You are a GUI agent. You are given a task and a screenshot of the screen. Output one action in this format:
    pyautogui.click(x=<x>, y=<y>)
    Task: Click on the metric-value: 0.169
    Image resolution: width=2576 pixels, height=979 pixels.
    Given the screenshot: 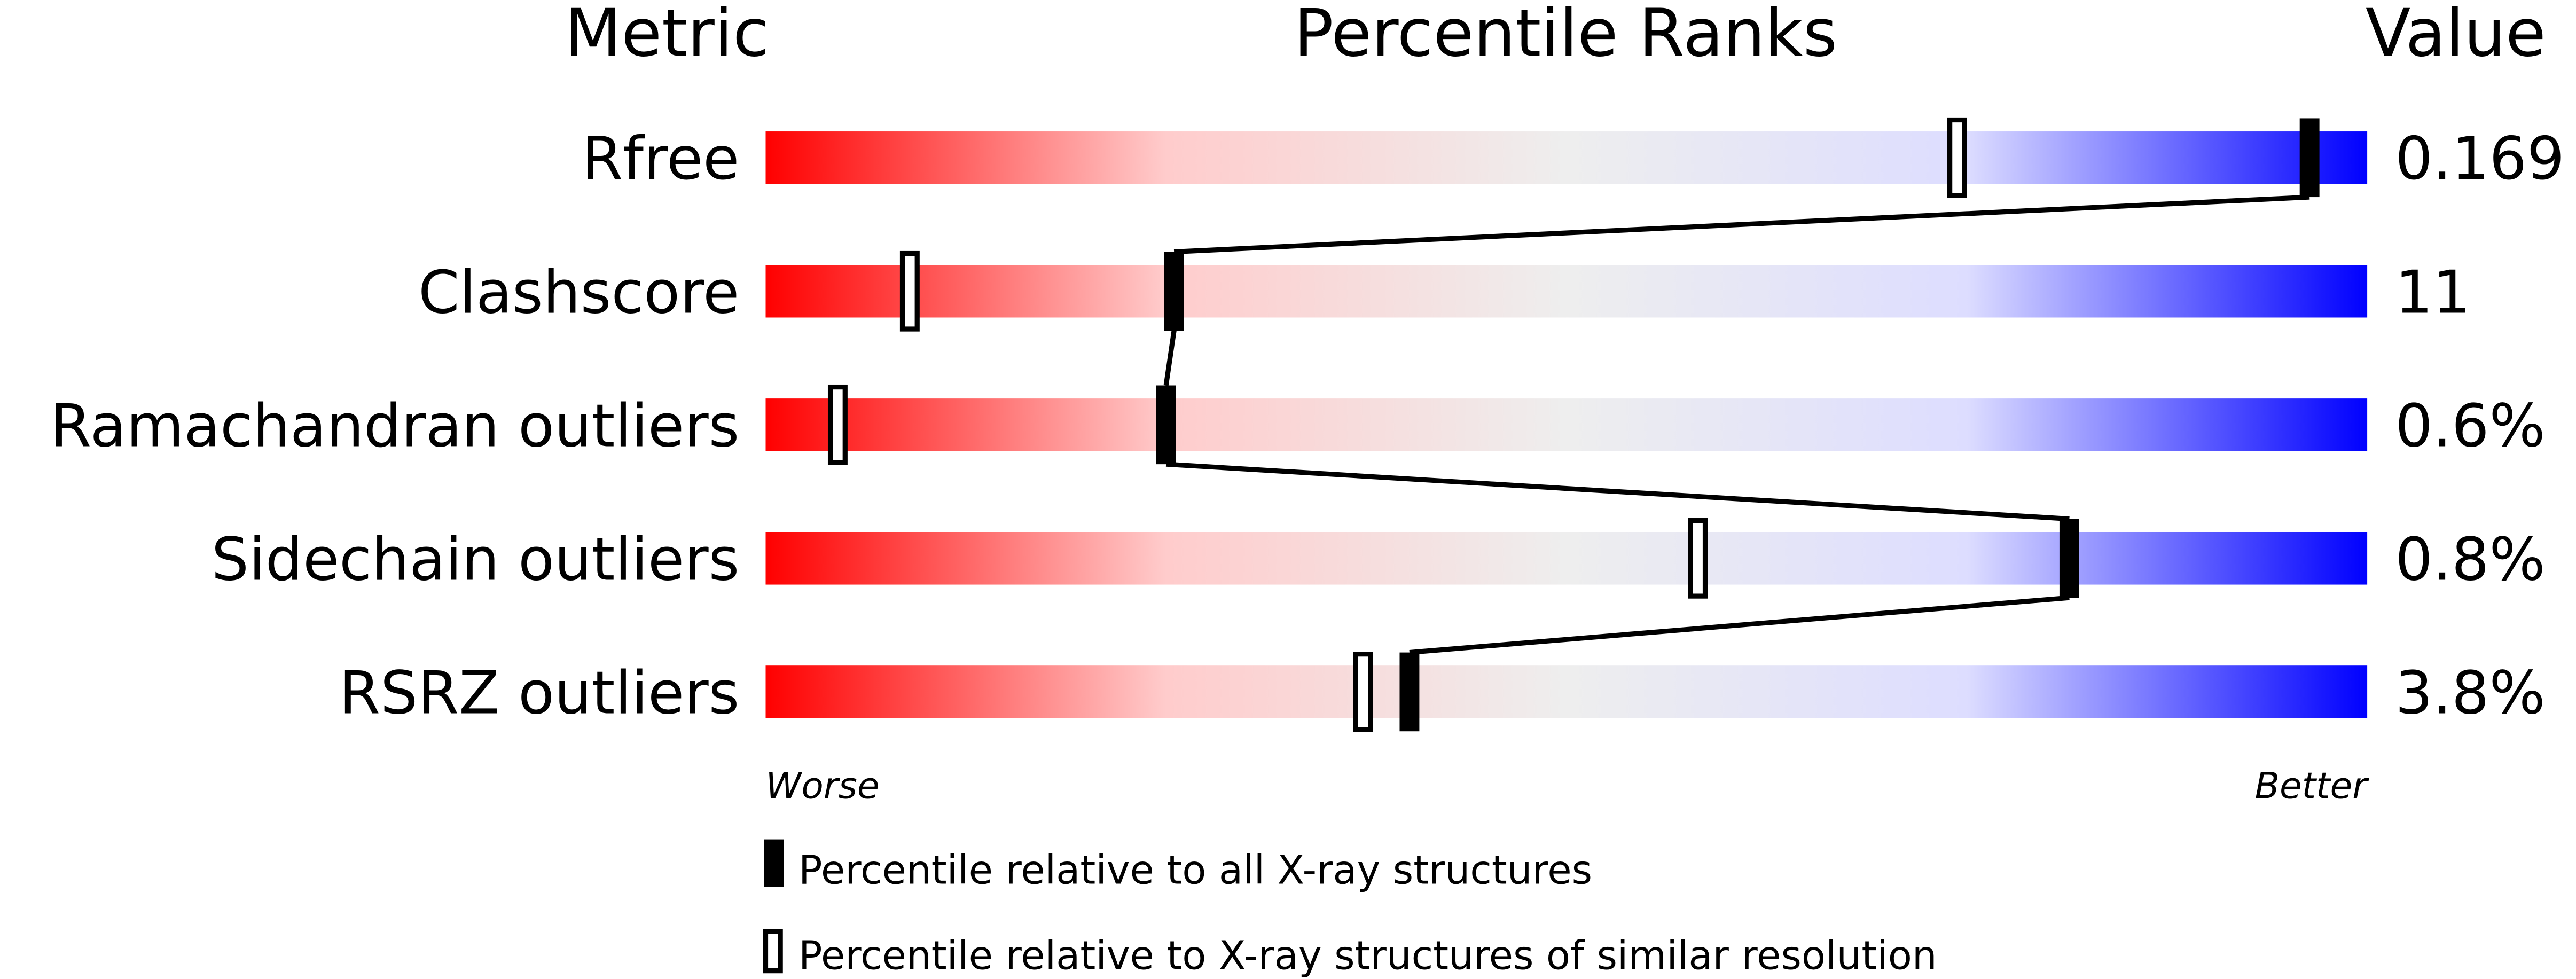 What is the action you would take?
    pyautogui.click(x=2479, y=158)
    